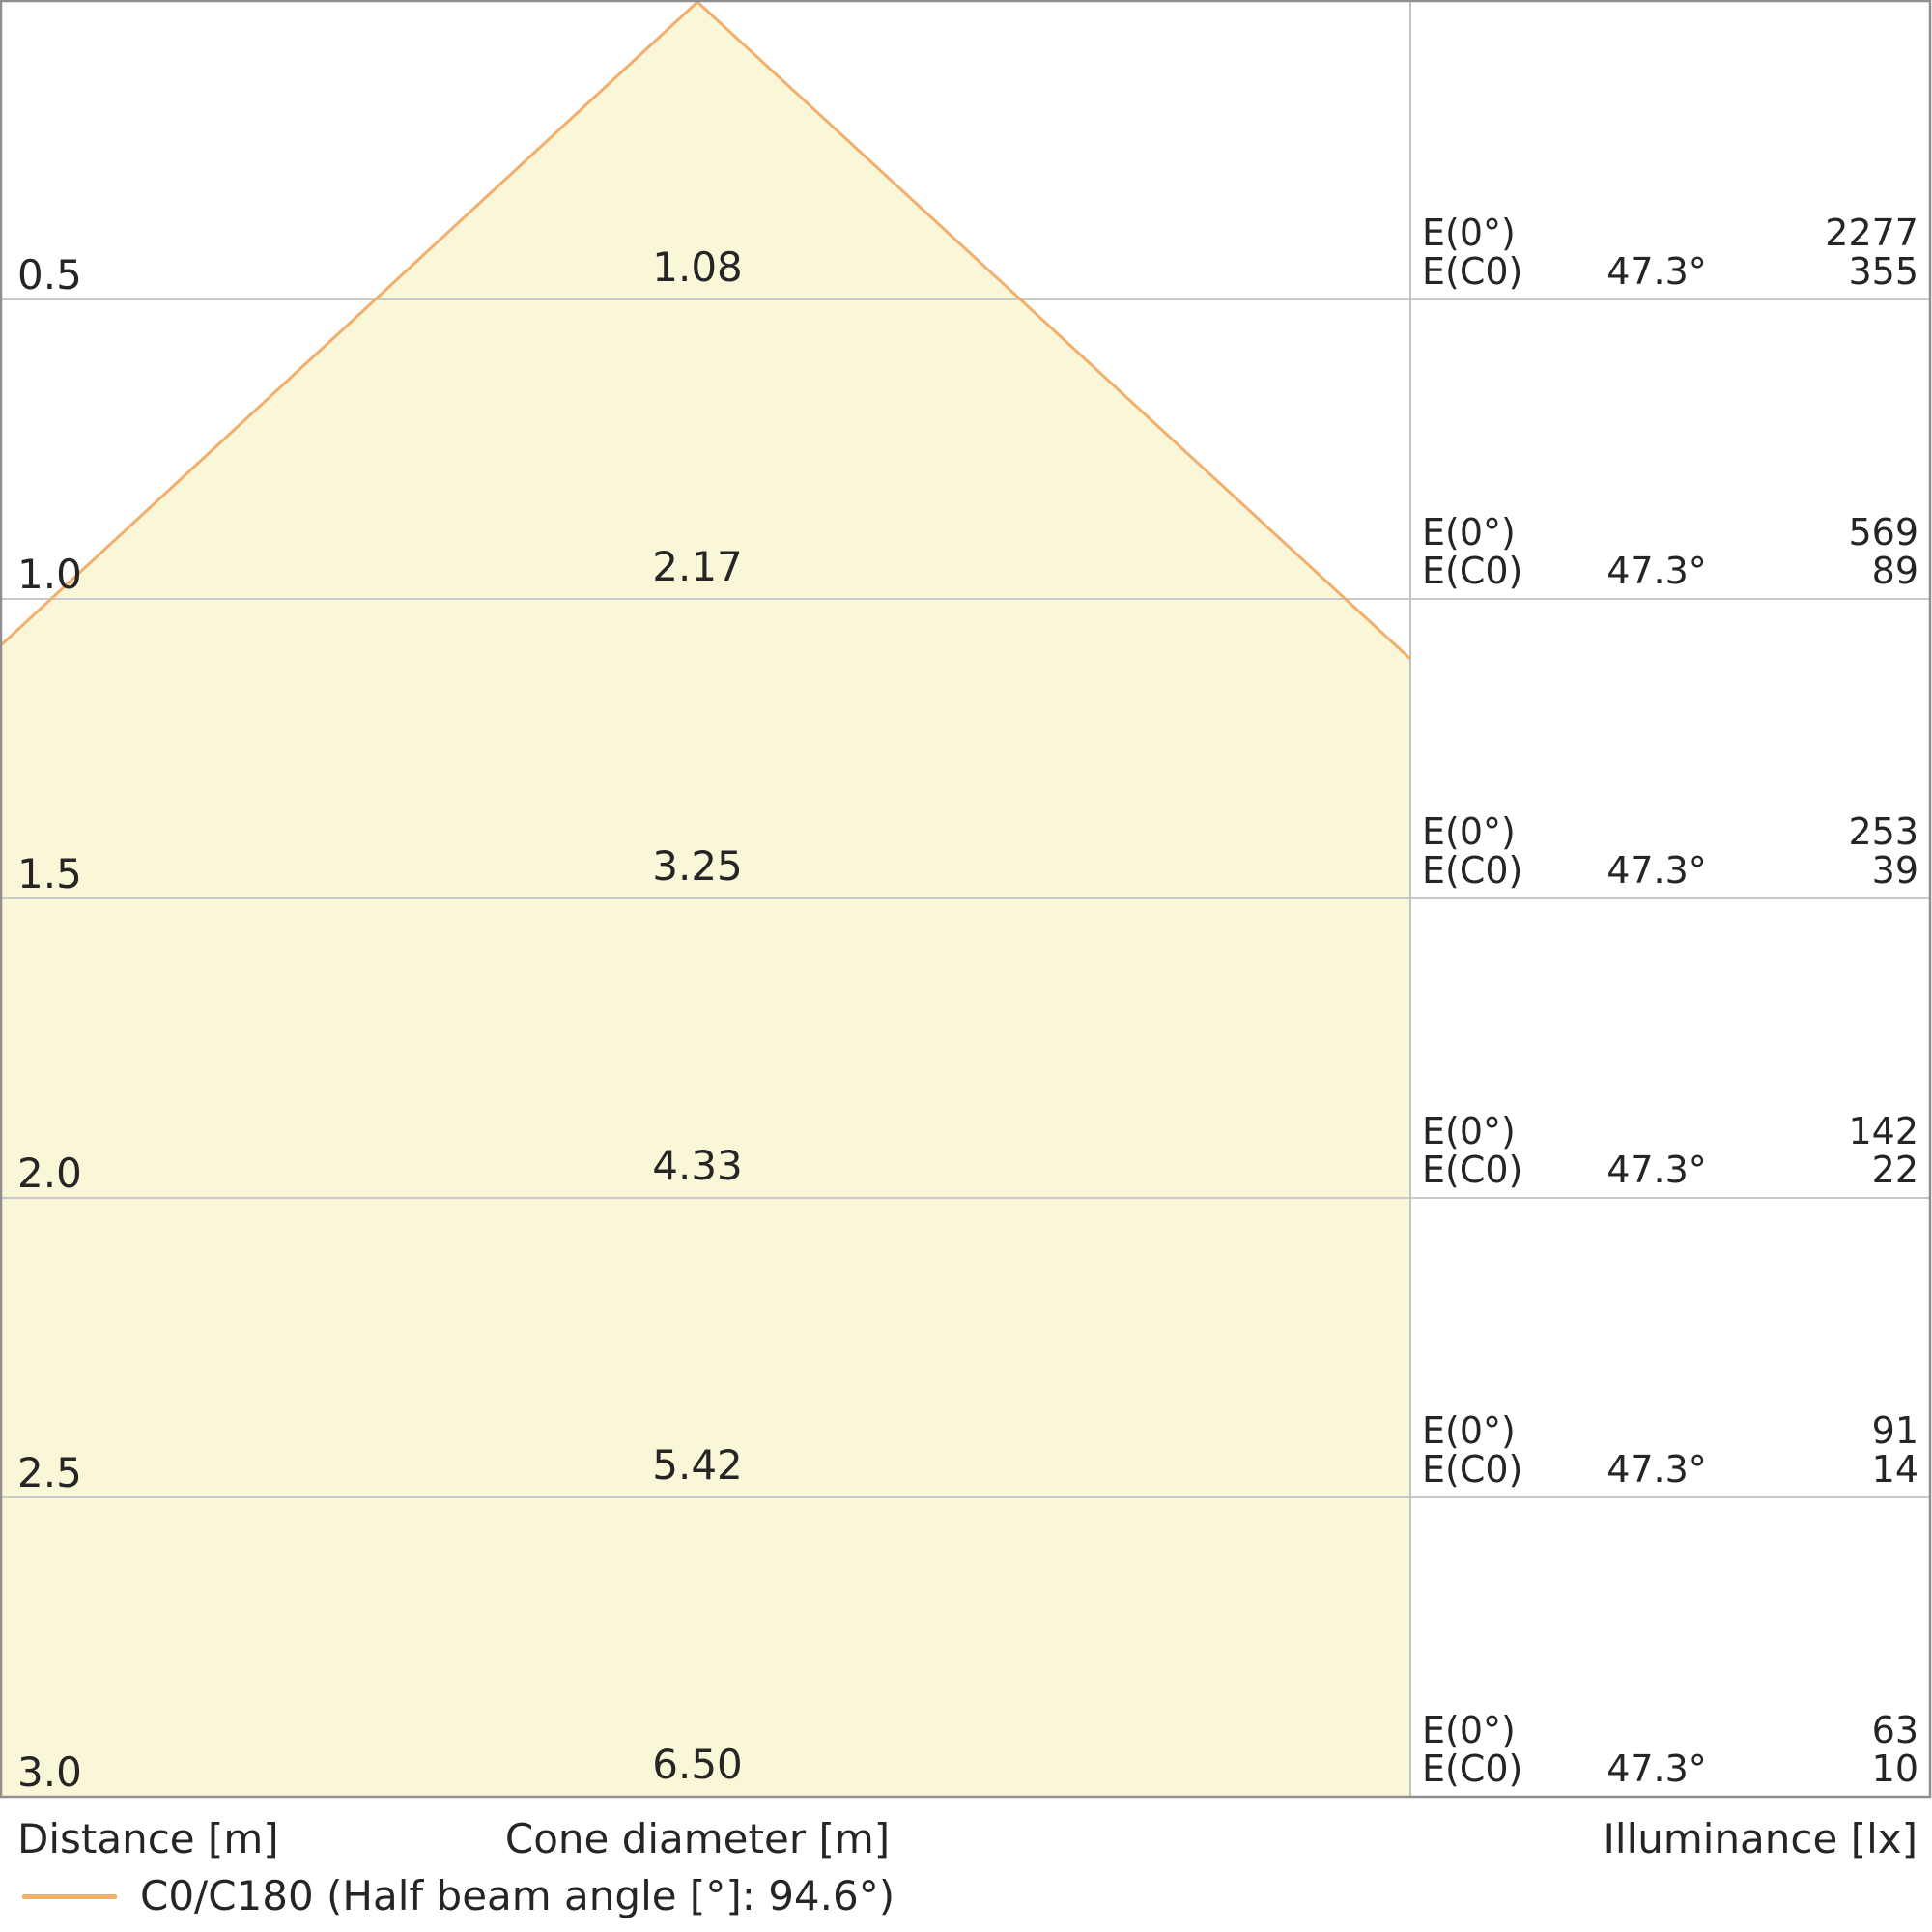 The height and width of the screenshot is (1932, 1932). I want to click on beam-edge-line-left, so click(349, 323).